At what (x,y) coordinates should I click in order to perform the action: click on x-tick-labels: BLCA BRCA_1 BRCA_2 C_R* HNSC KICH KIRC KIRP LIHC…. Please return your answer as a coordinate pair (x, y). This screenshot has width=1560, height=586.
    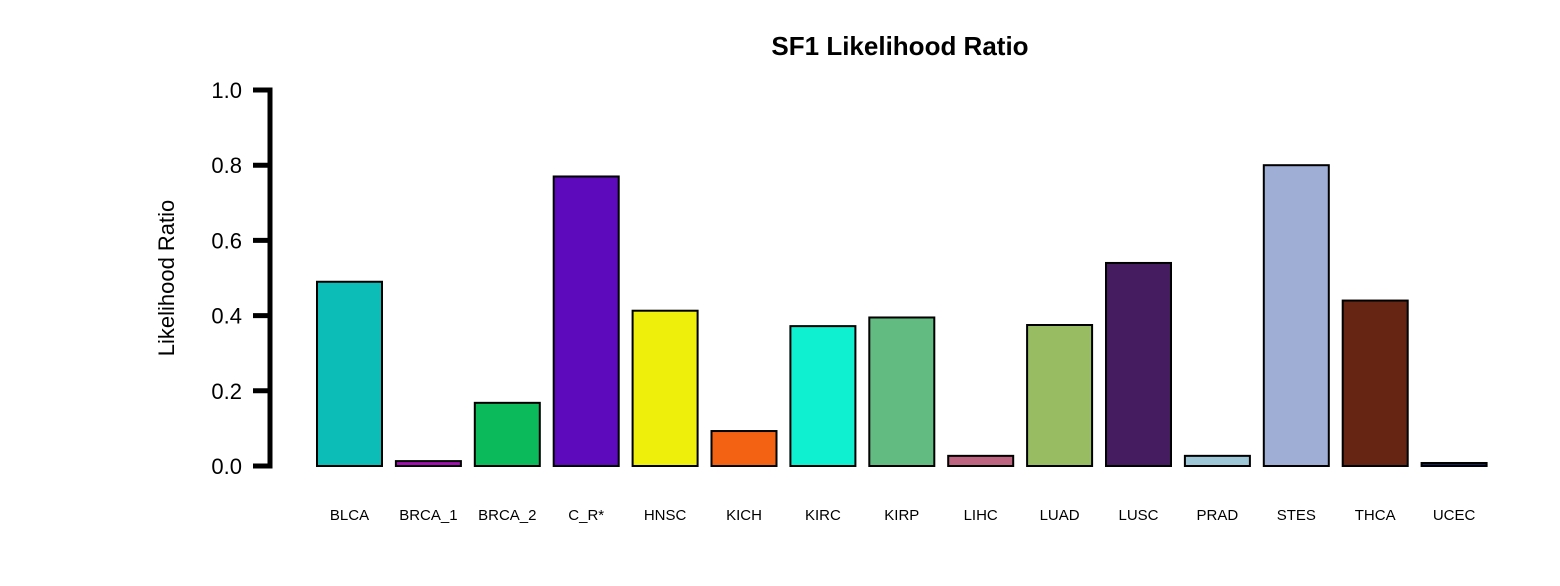
    Looking at the image, I should click on (903, 515).